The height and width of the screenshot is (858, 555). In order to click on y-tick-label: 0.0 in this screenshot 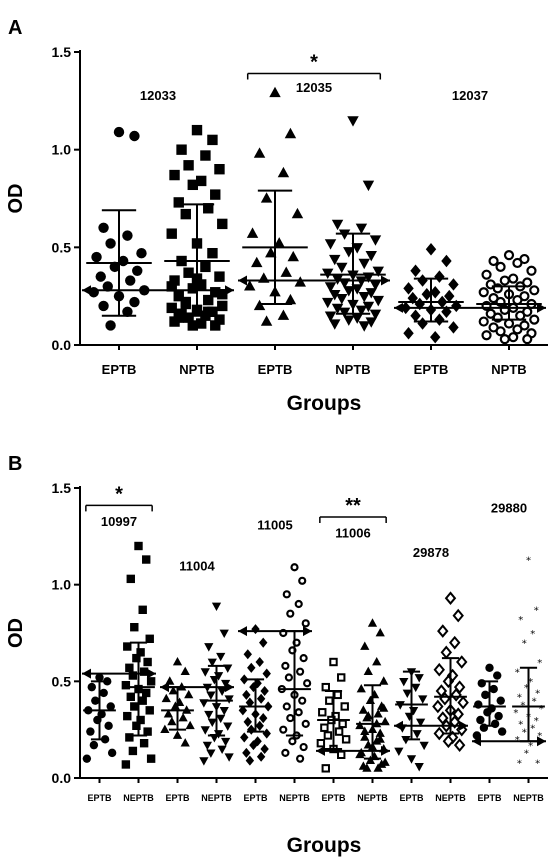, I will do `click(62, 345)`.